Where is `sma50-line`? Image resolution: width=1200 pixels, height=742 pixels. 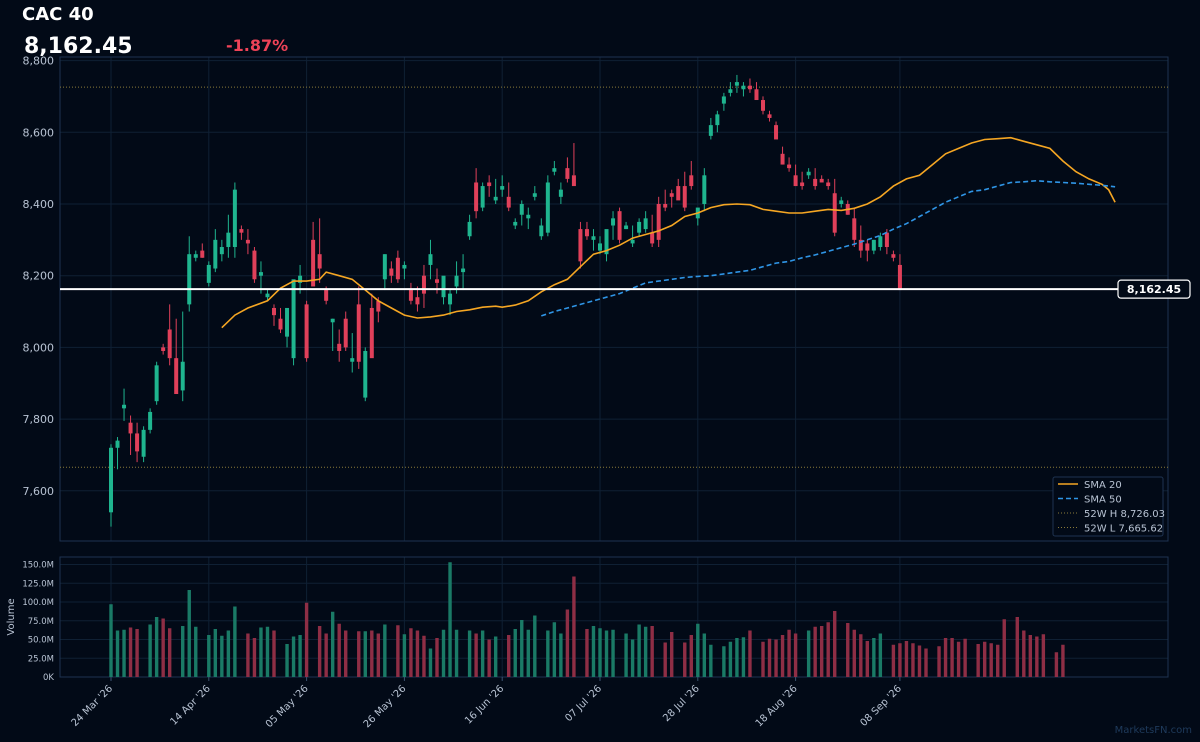
sma50-line is located at coordinates (828, 248).